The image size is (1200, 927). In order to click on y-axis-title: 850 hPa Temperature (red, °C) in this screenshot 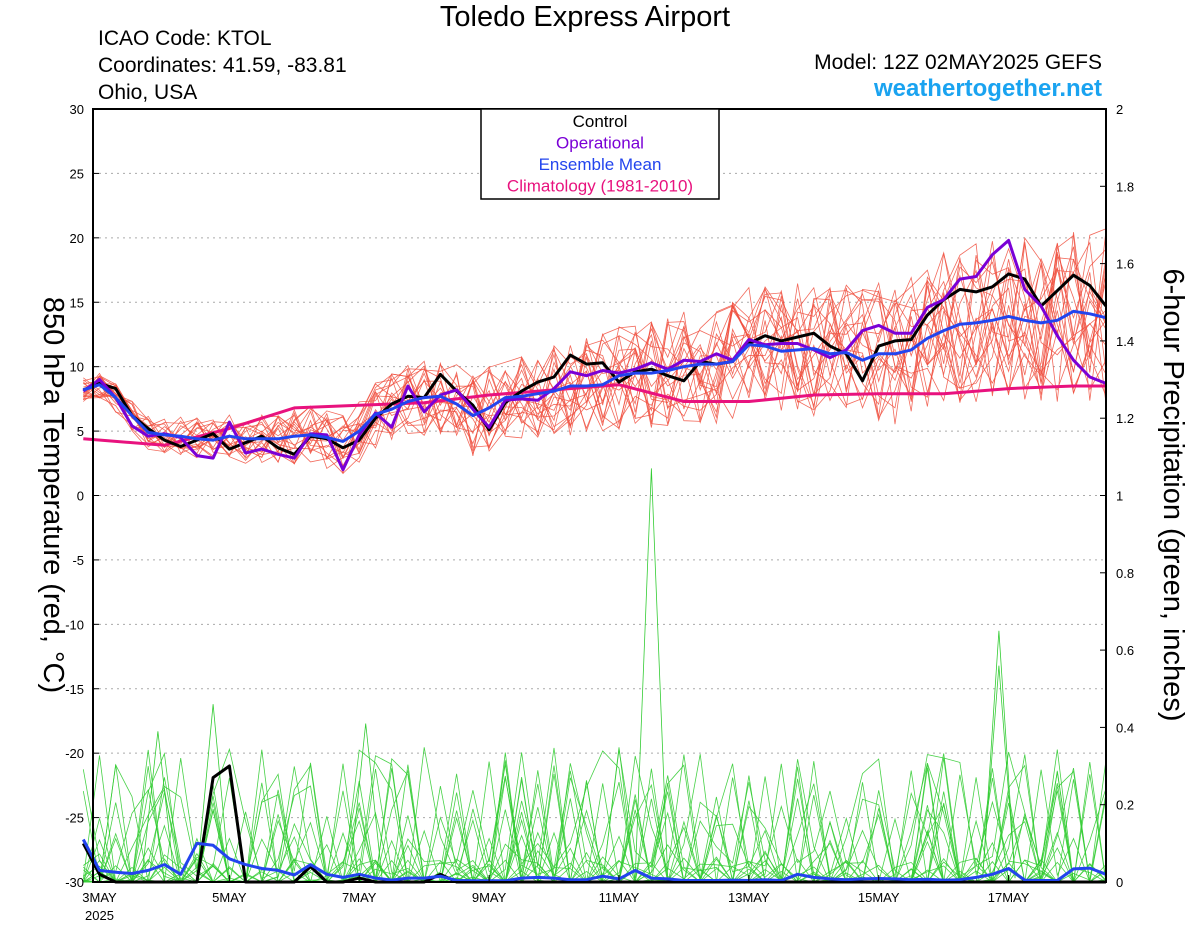, I will do `click(53, 495)`.